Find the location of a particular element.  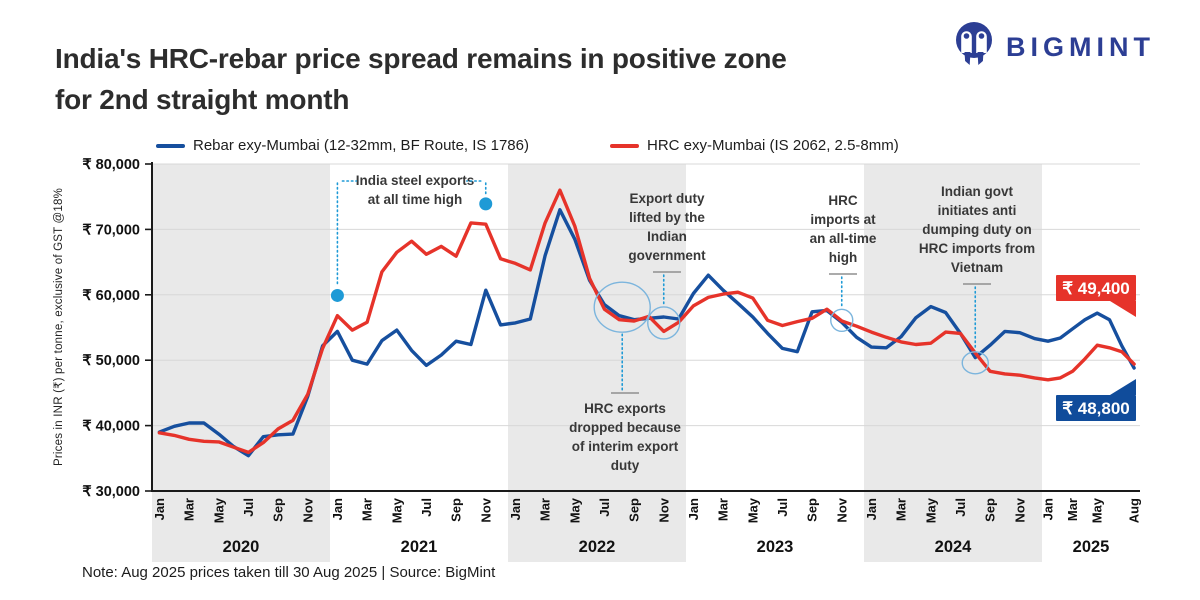

x-tick-label-2020-Nov: Nov is located at coordinates (307, 509).